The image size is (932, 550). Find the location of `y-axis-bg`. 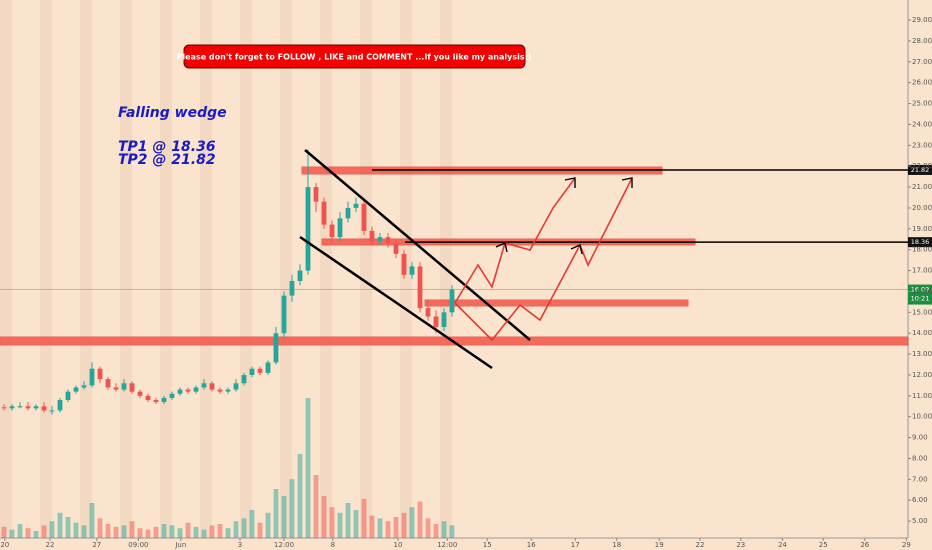

y-axis-bg is located at coordinates (920, 275).